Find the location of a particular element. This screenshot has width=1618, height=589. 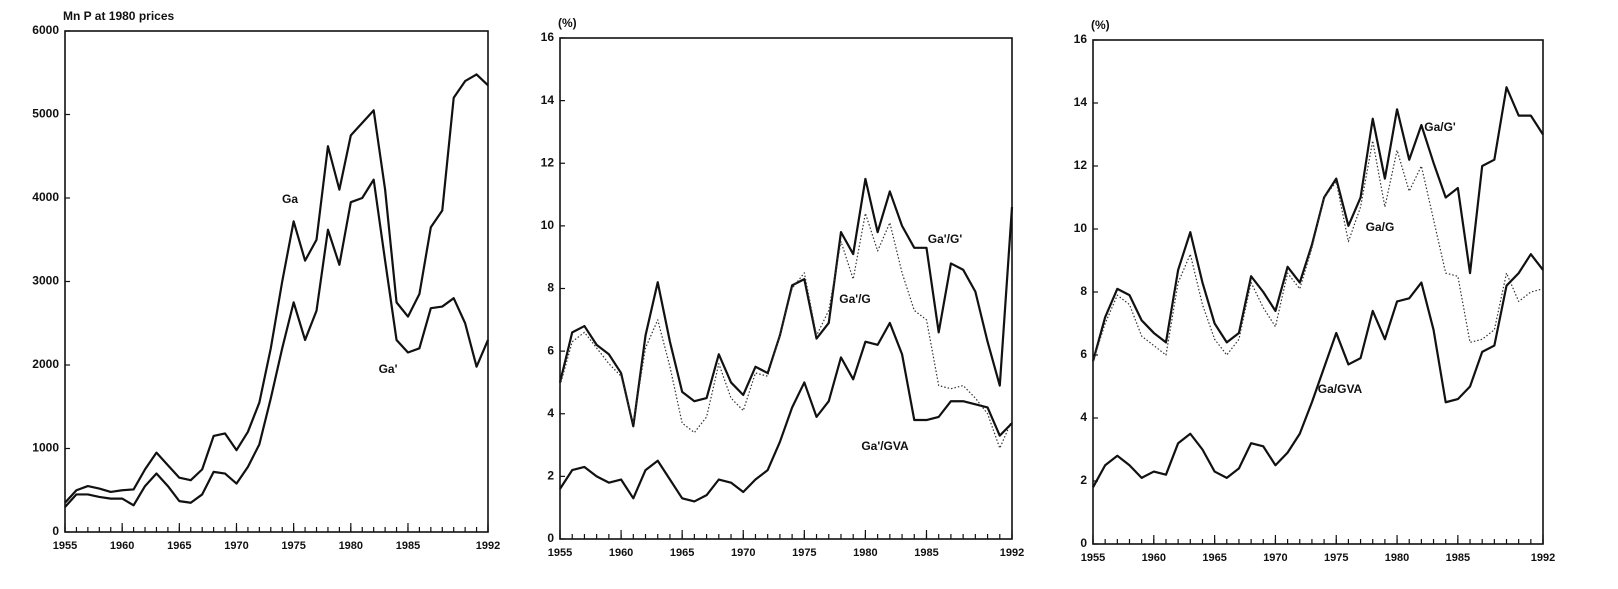

y-tick-label: 1000 is located at coordinates (45, 448).